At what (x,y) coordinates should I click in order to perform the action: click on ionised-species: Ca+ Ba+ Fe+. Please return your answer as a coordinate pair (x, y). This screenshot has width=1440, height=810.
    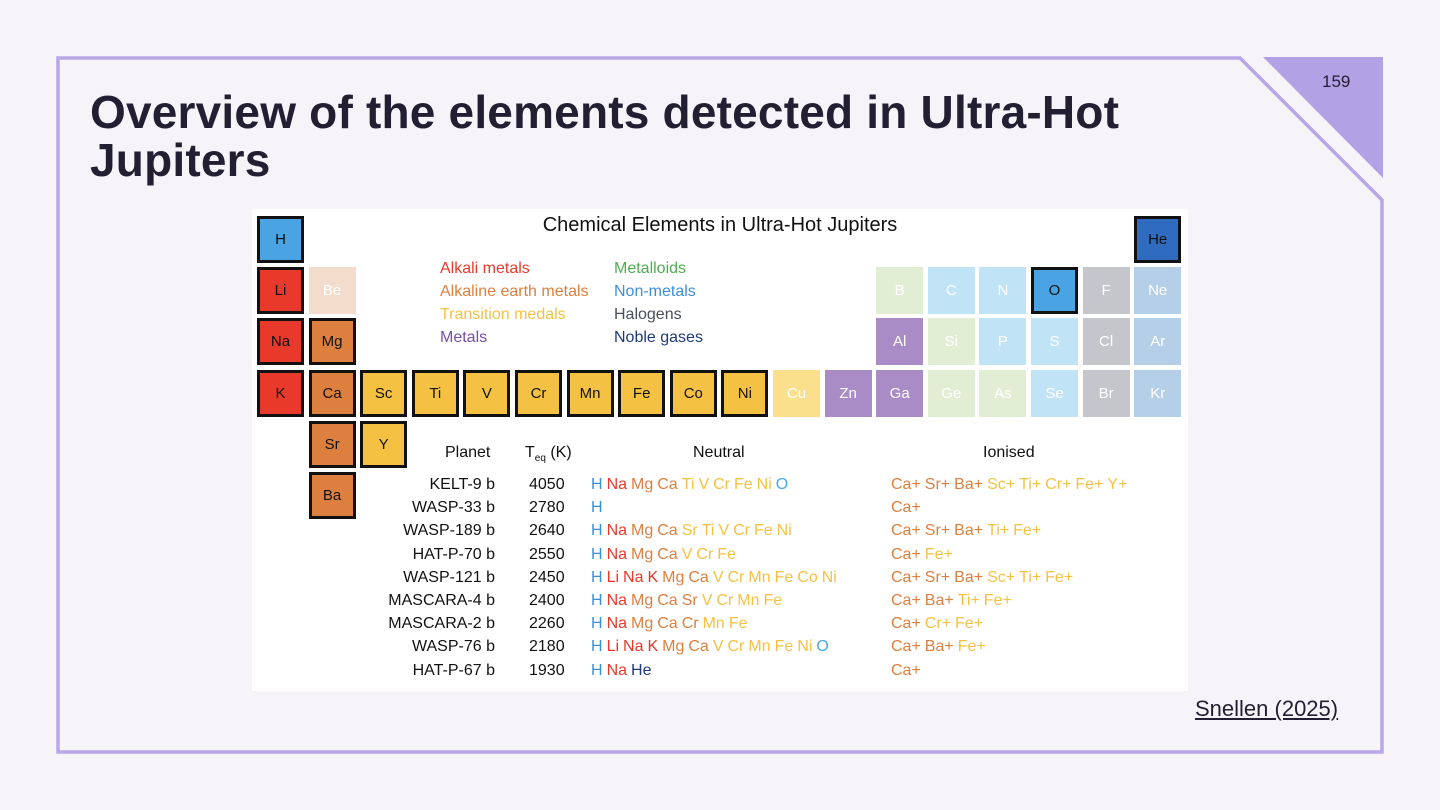
    Looking at the image, I should click on (940, 646).